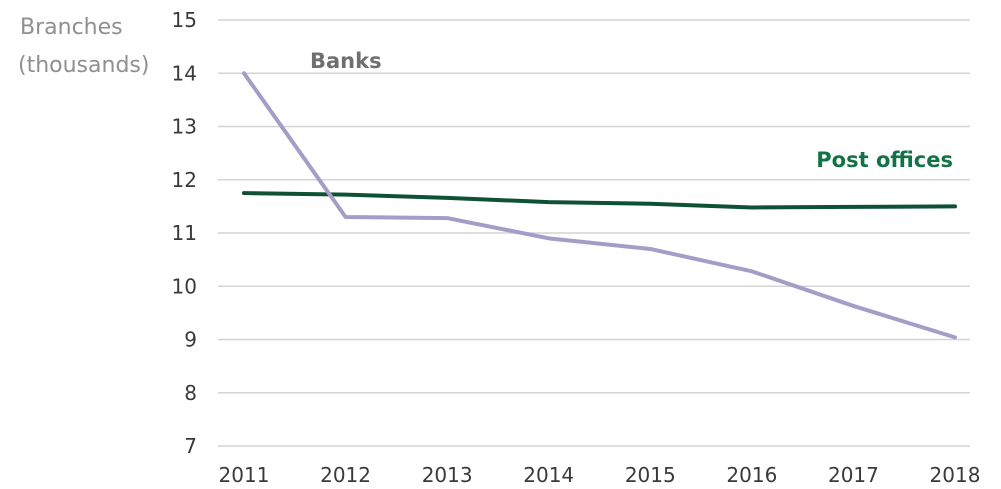  What do you see at coordinates (600, 475) in the screenshot?
I see `x-axis-ticks: 2011 2012 2013 2014 2015 2016 2017 2018` at bounding box center [600, 475].